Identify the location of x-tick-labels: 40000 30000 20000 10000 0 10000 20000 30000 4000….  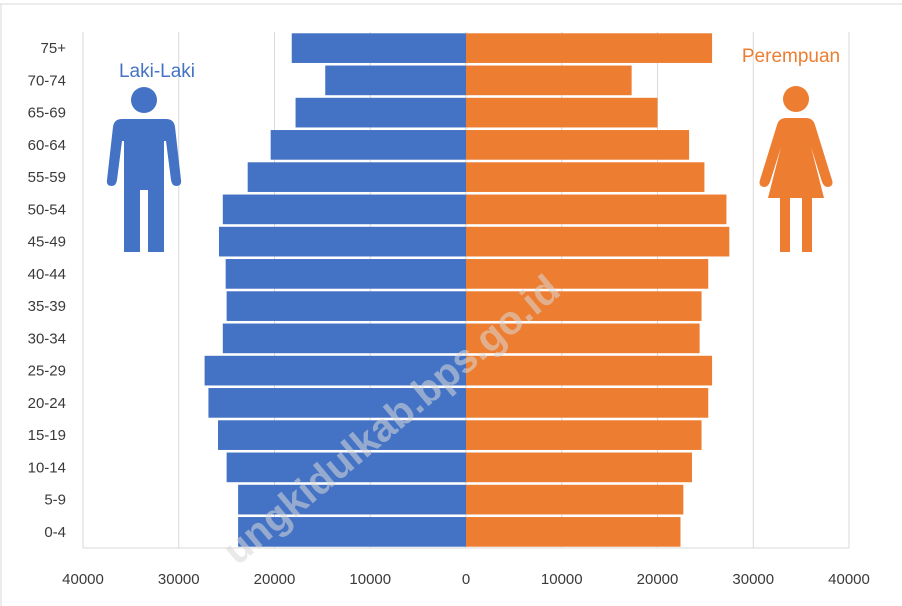
(466, 579).